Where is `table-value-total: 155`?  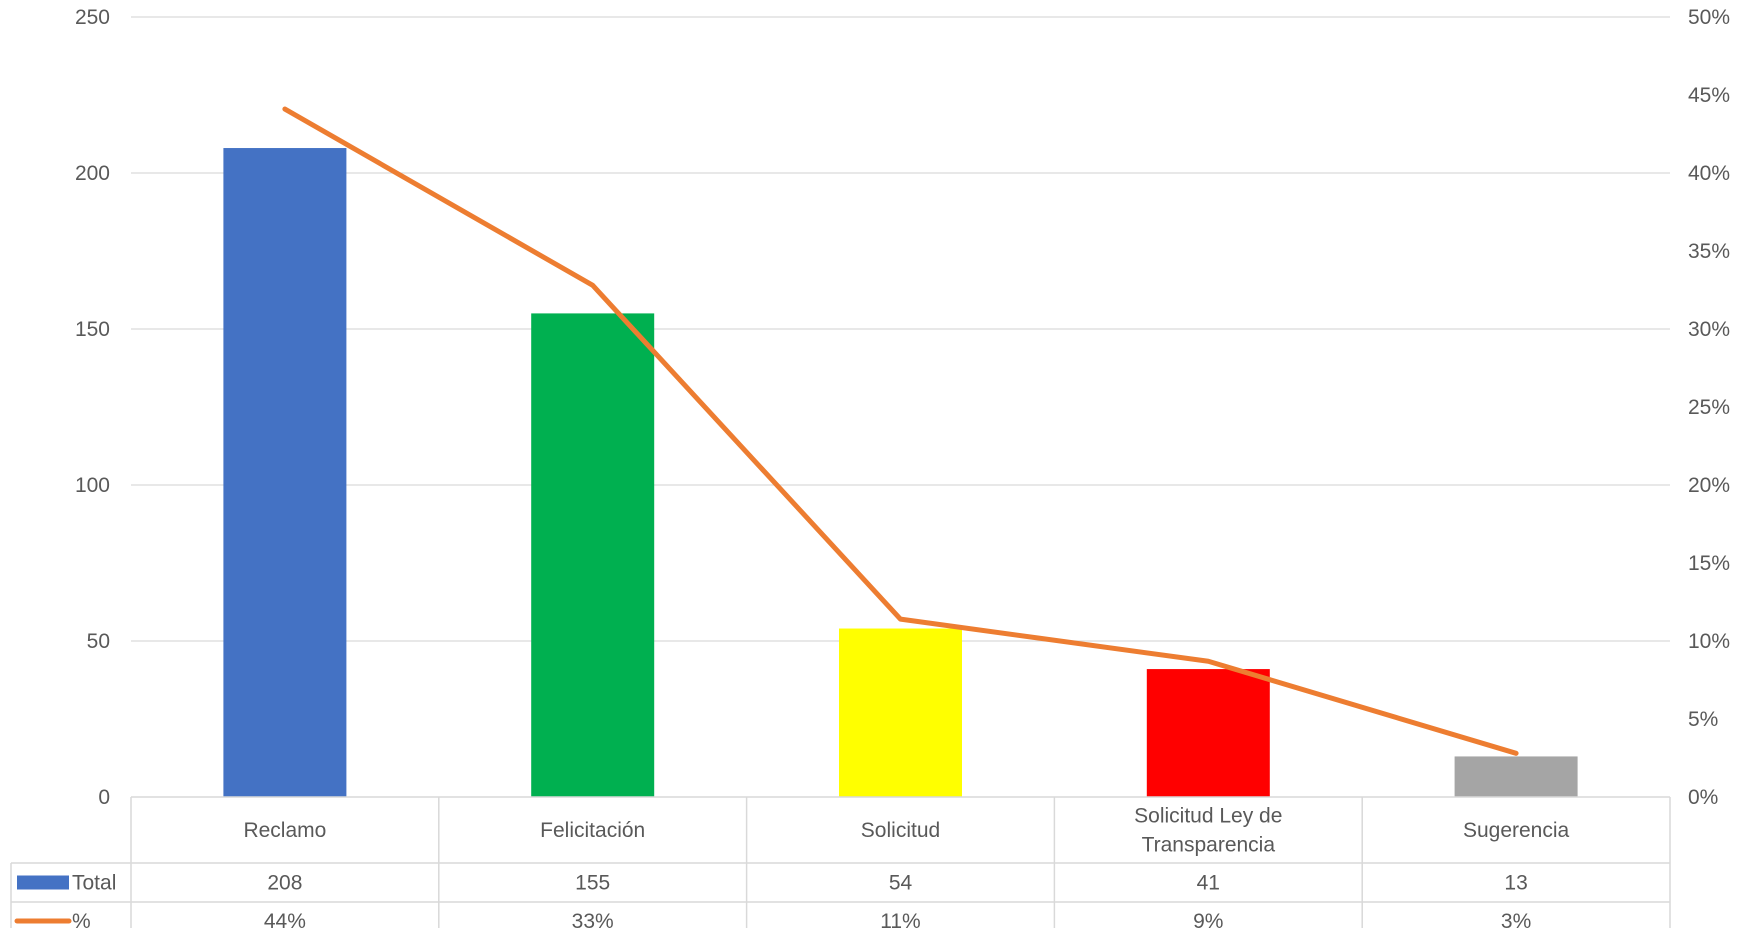 table-value-total: 155 is located at coordinates (592, 883).